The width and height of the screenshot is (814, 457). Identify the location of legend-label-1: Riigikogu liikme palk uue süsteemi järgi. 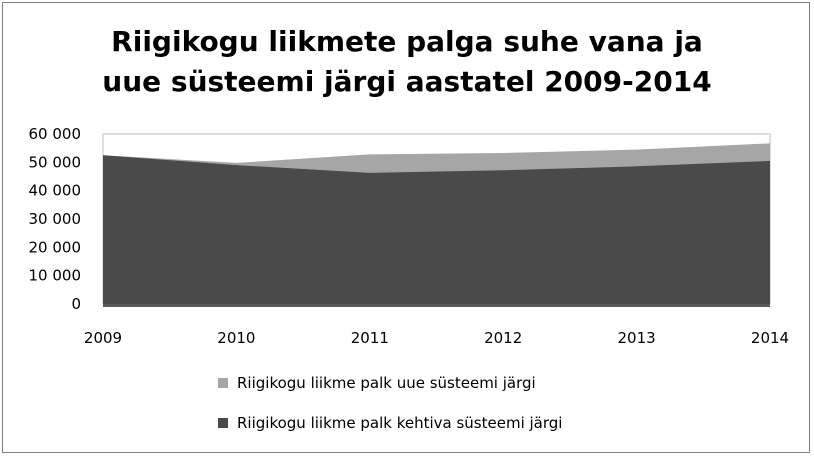
(386, 383).